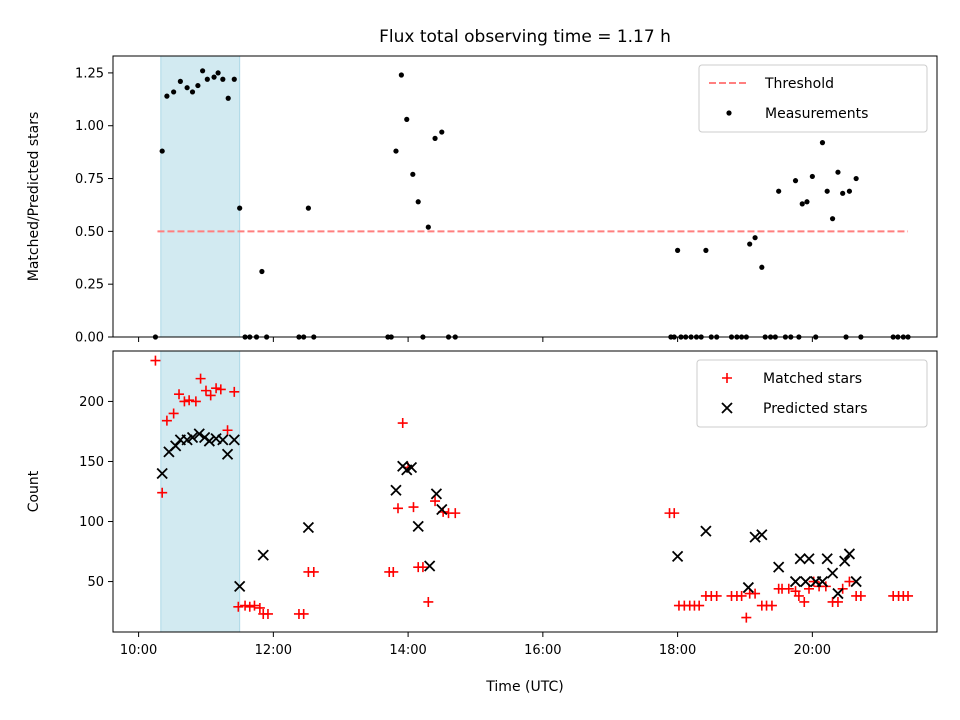 This screenshot has width=960, height=720. Describe the element at coordinates (89, 179) in the screenshot. I see `y-tick-label: 0.75` at that location.